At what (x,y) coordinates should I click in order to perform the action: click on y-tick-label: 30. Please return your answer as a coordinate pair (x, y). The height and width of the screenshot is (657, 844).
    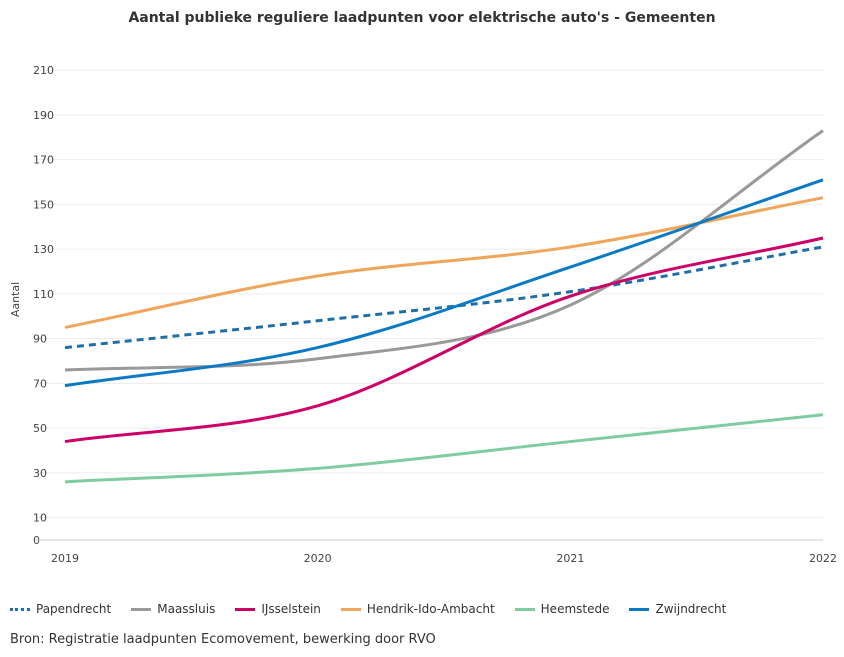
    Looking at the image, I should click on (40, 473).